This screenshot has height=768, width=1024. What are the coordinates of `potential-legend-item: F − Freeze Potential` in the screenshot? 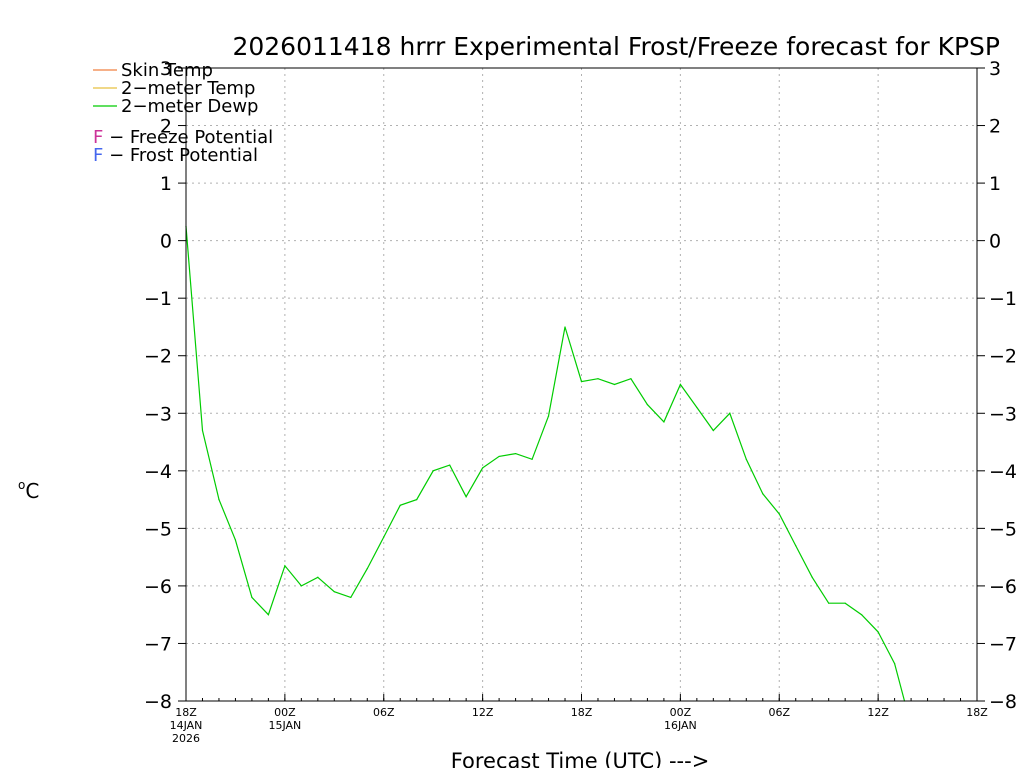 It's located at (183, 137).